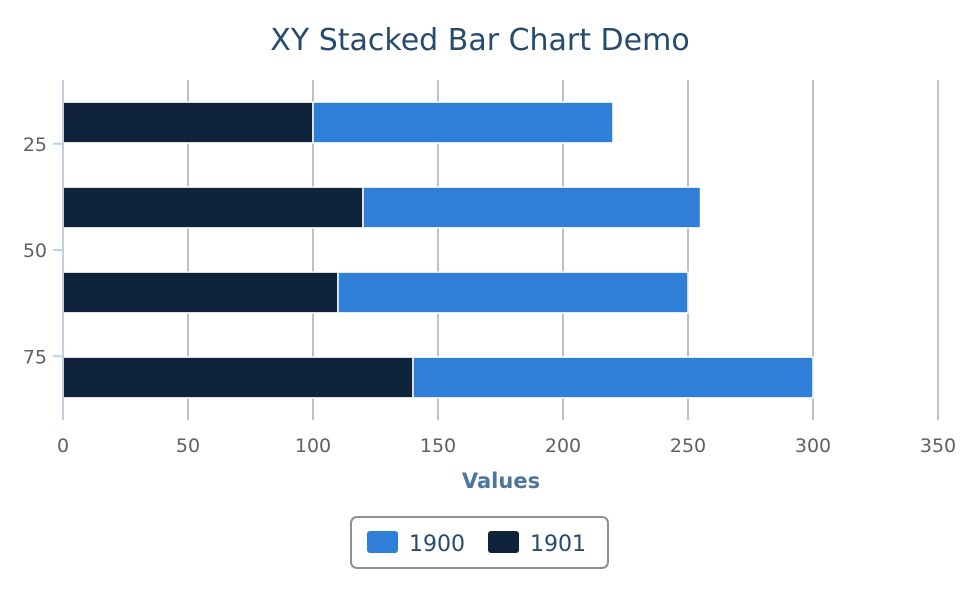  Describe the element at coordinates (938, 446) in the screenshot. I see `x-tick-label: 350` at that location.